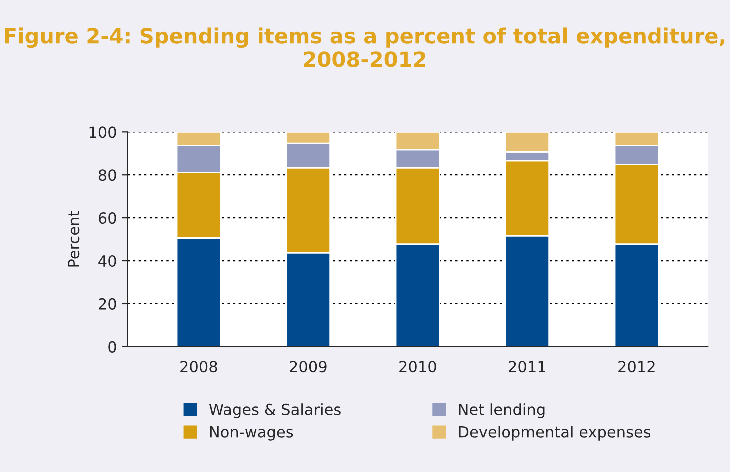 The height and width of the screenshot is (472, 730). Describe the element at coordinates (308, 367) in the screenshot. I see `x-tick-label: 2009` at that location.